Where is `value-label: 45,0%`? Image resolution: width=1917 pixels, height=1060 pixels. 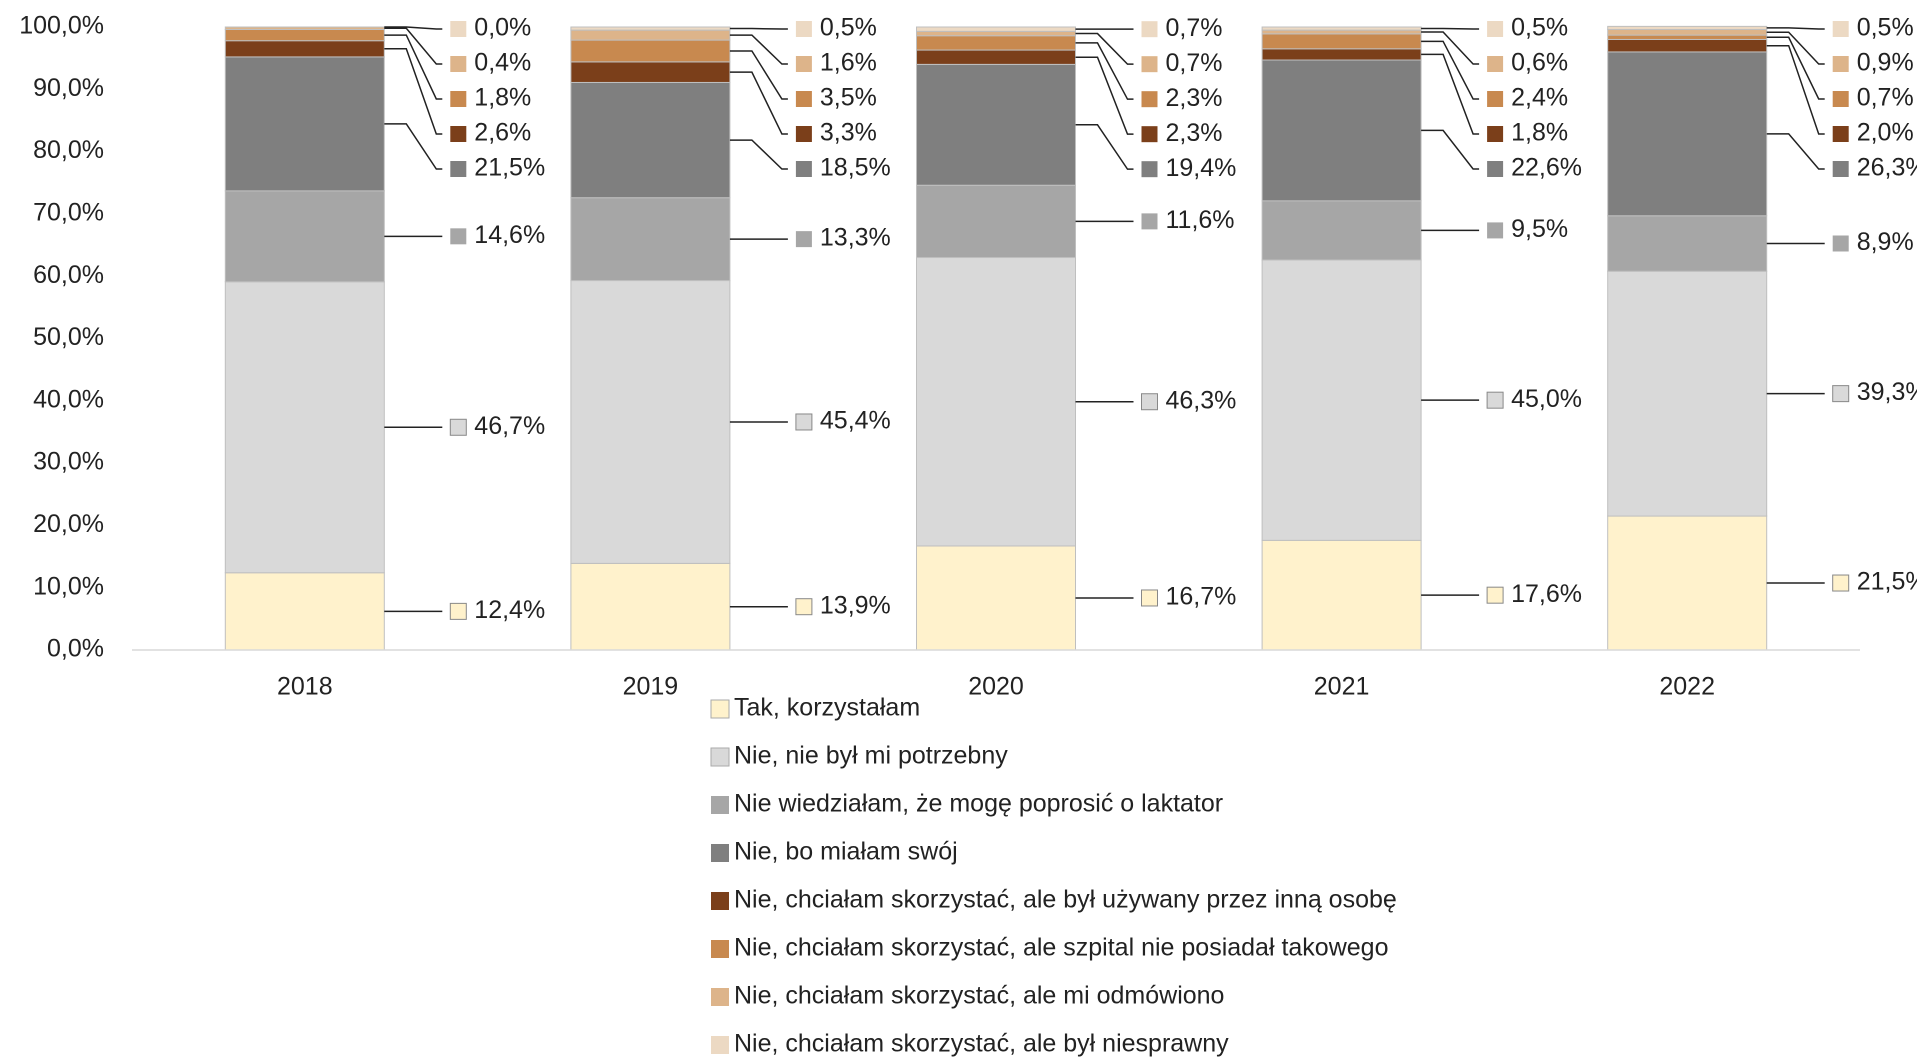
value-label: 45,0% is located at coordinates (1546, 399).